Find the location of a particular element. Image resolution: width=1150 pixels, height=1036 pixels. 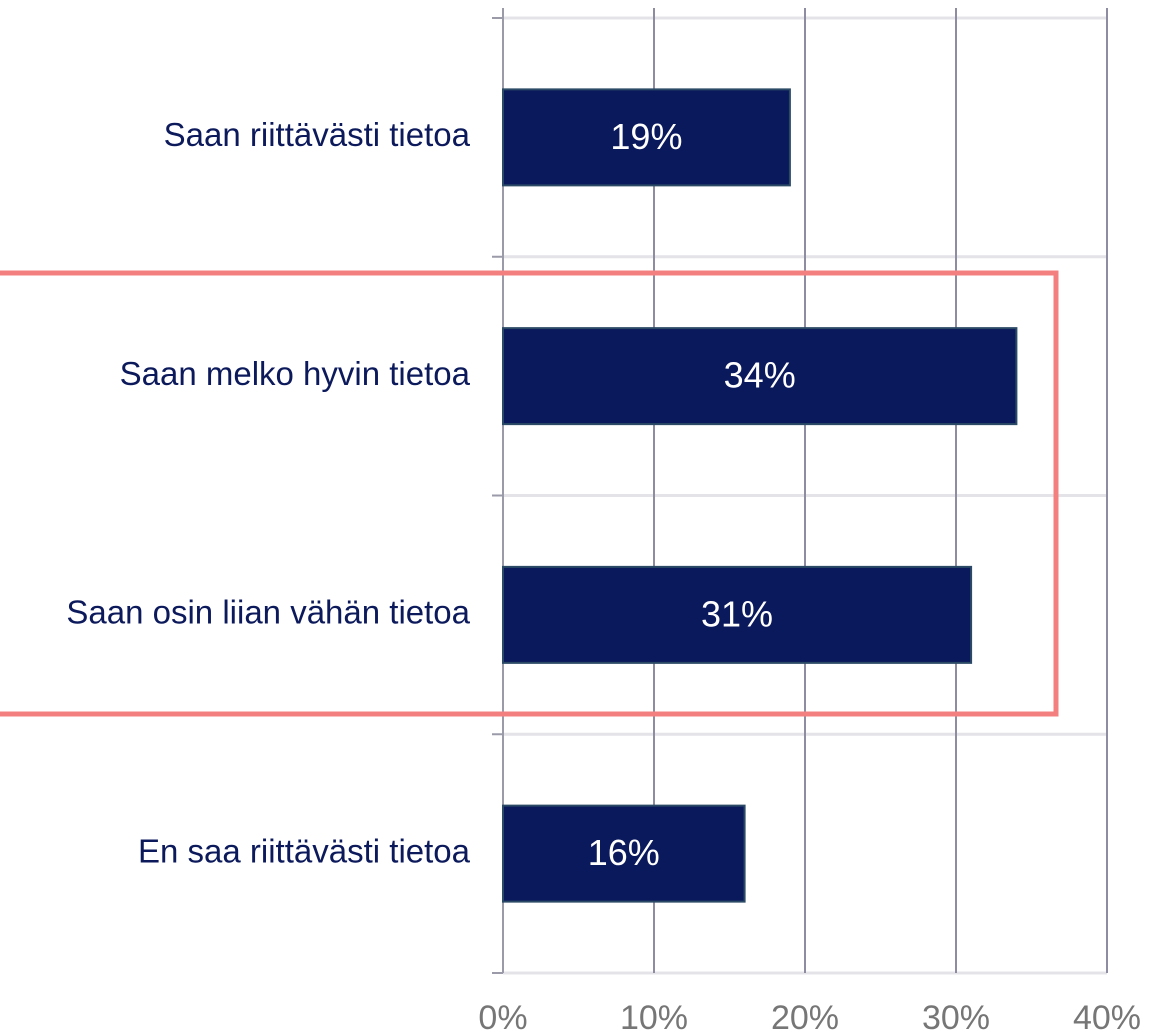

data-label: 19% is located at coordinates (646, 136).